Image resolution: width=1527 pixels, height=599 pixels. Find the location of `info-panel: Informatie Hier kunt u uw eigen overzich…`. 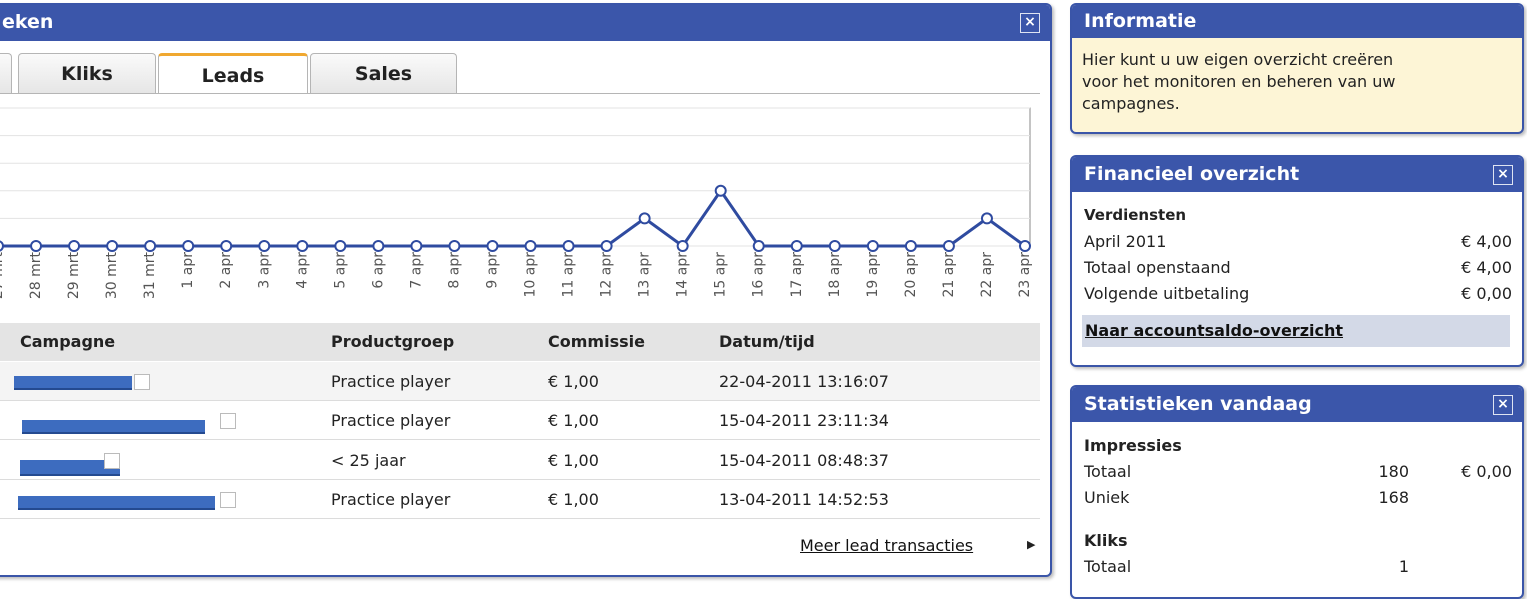

info-panel: Informatie Hier kunt u uw eigen overzich… is located at coordinates (1297, 68).